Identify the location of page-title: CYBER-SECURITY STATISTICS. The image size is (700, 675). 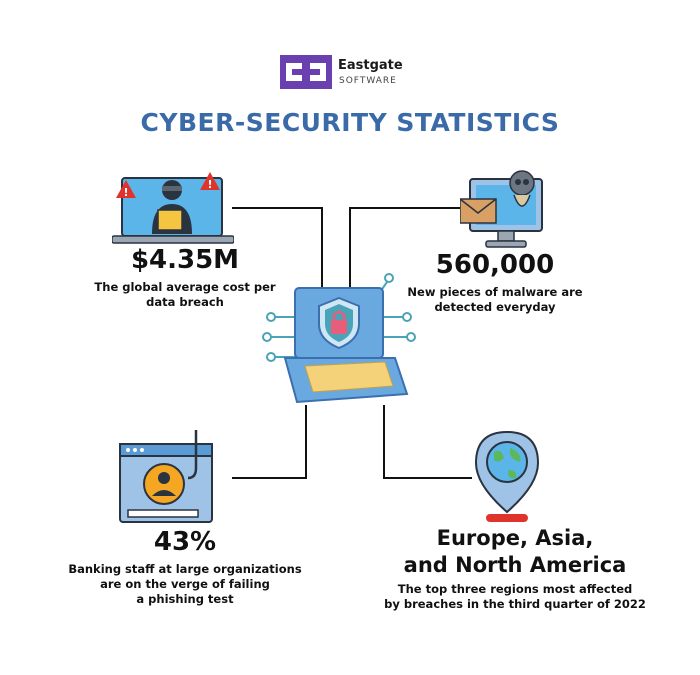
(350, 122).